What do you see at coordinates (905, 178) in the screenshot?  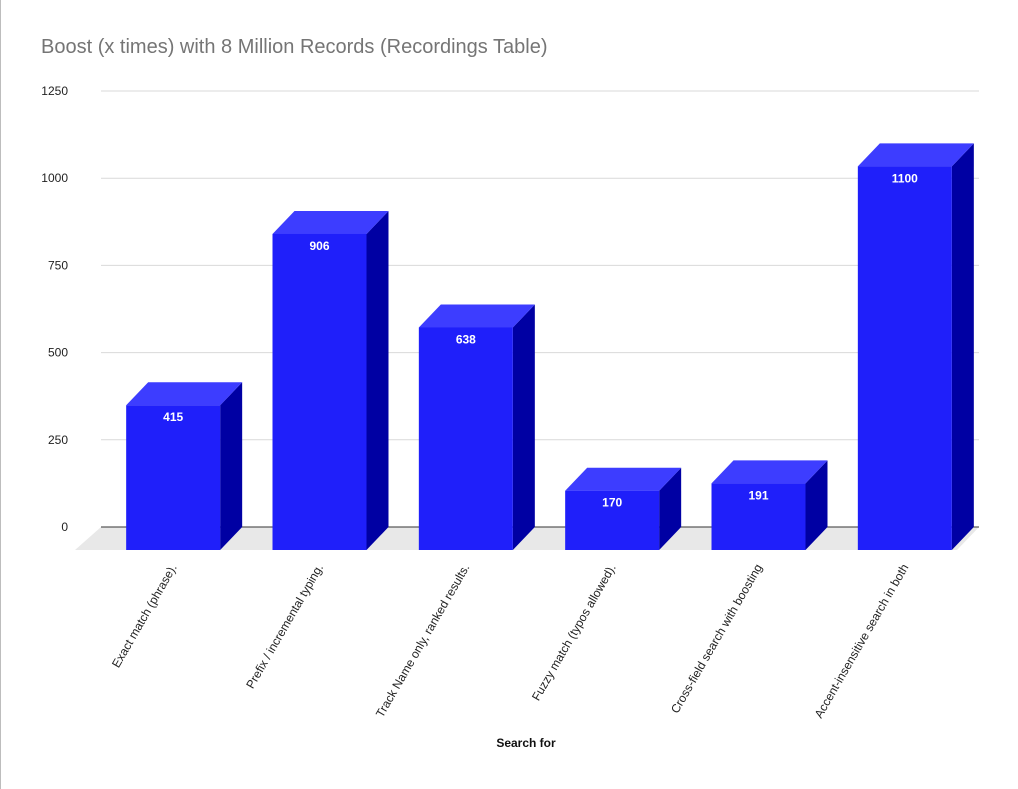 I see `value-label-6: 1100` at bounding box center [905, 178].